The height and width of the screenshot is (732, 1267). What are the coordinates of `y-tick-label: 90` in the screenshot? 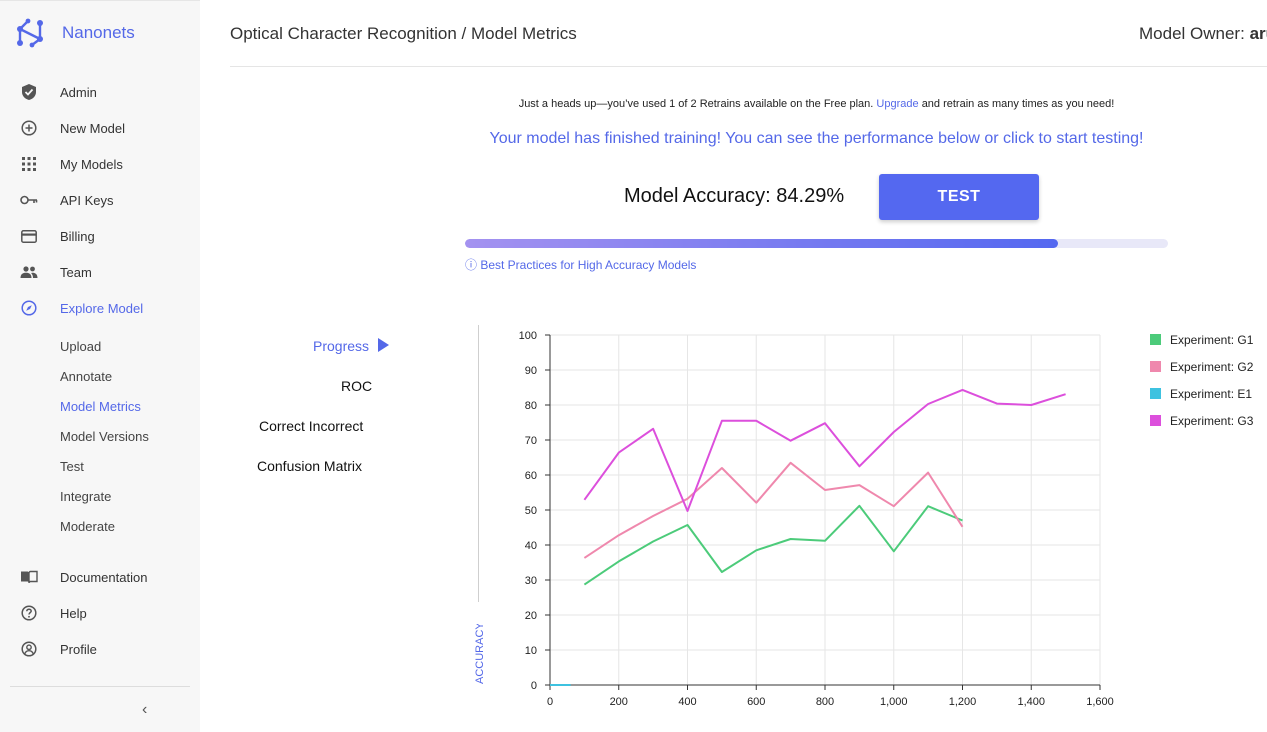 It's located at (531, 371).